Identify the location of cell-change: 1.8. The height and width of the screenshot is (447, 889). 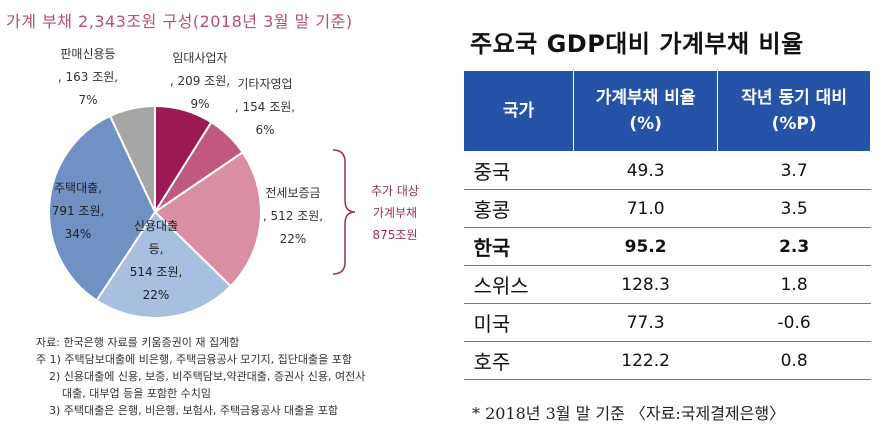
(794, 284).